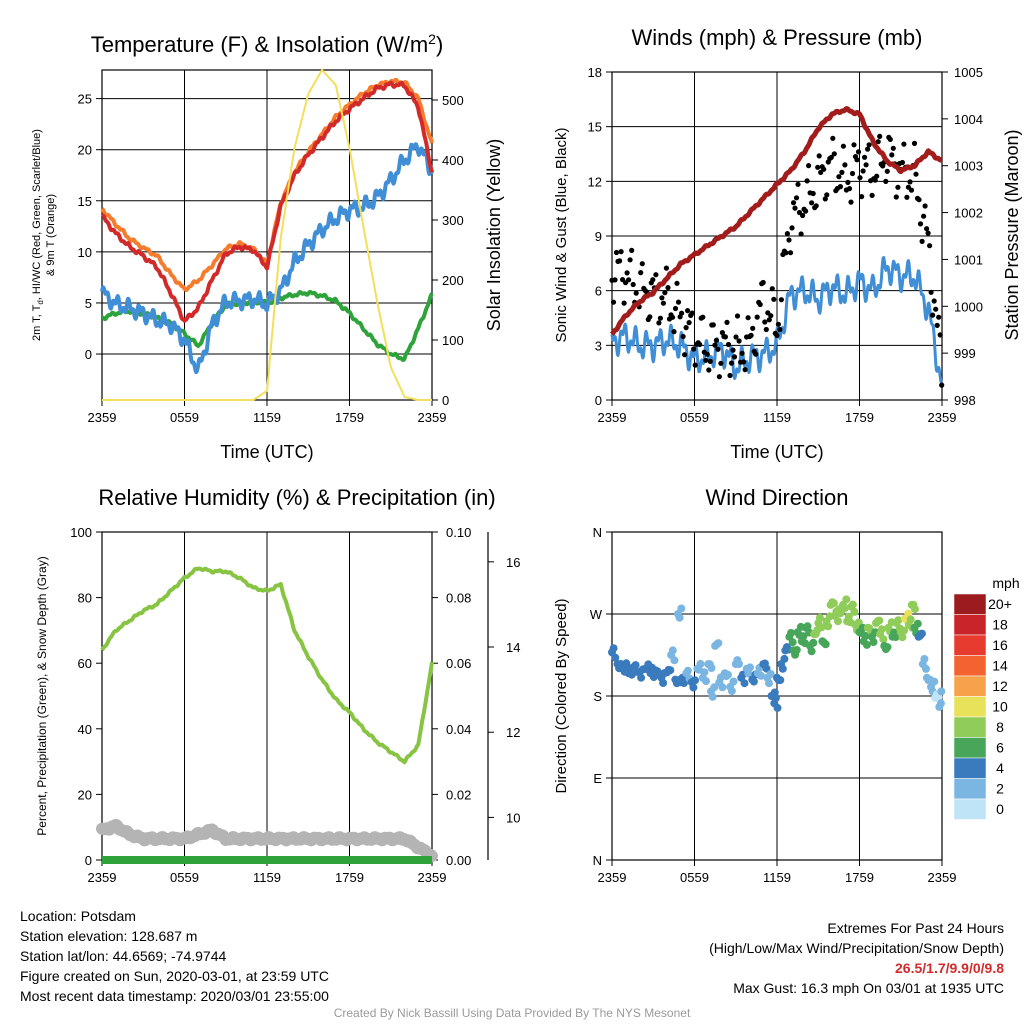 This screenshot has width=1024, height=1024. I want to click on temp-ylabel-a: 2m T, T, so click(37, 322).